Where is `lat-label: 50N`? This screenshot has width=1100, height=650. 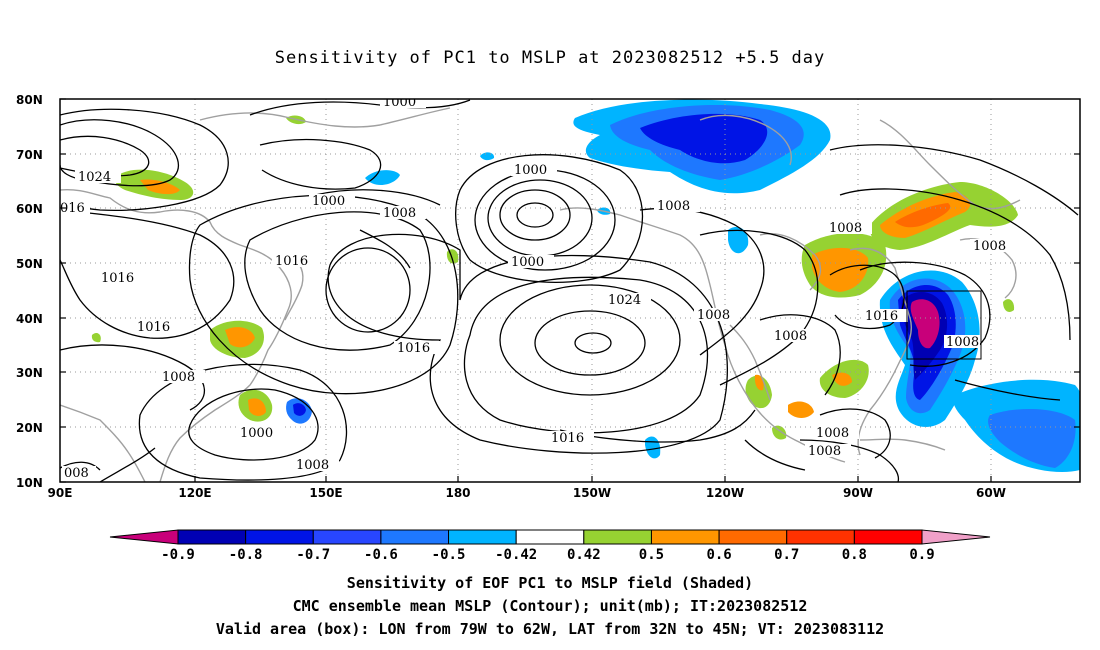 lat-label: 50N is located at coordinates (29, 264).